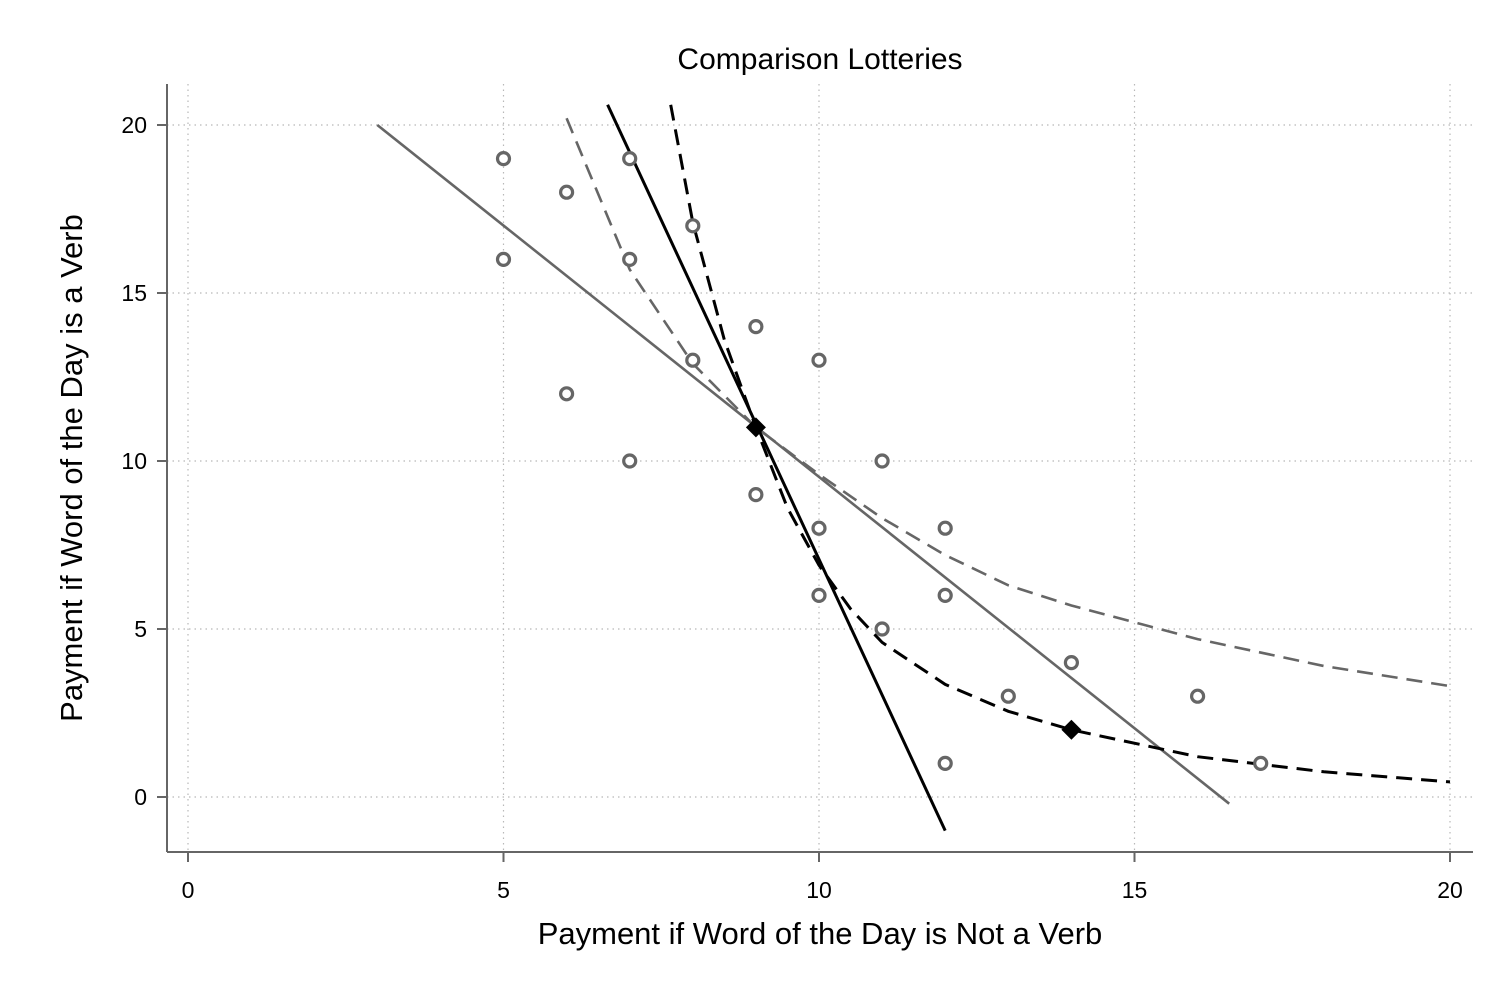 The image size is (1509, 1006). What do you see at coordinates (71, 468) in the screenshot?
I see `y-axis-label: Payment if Word of the Day is a Verb` at bounding box center [71, 468].